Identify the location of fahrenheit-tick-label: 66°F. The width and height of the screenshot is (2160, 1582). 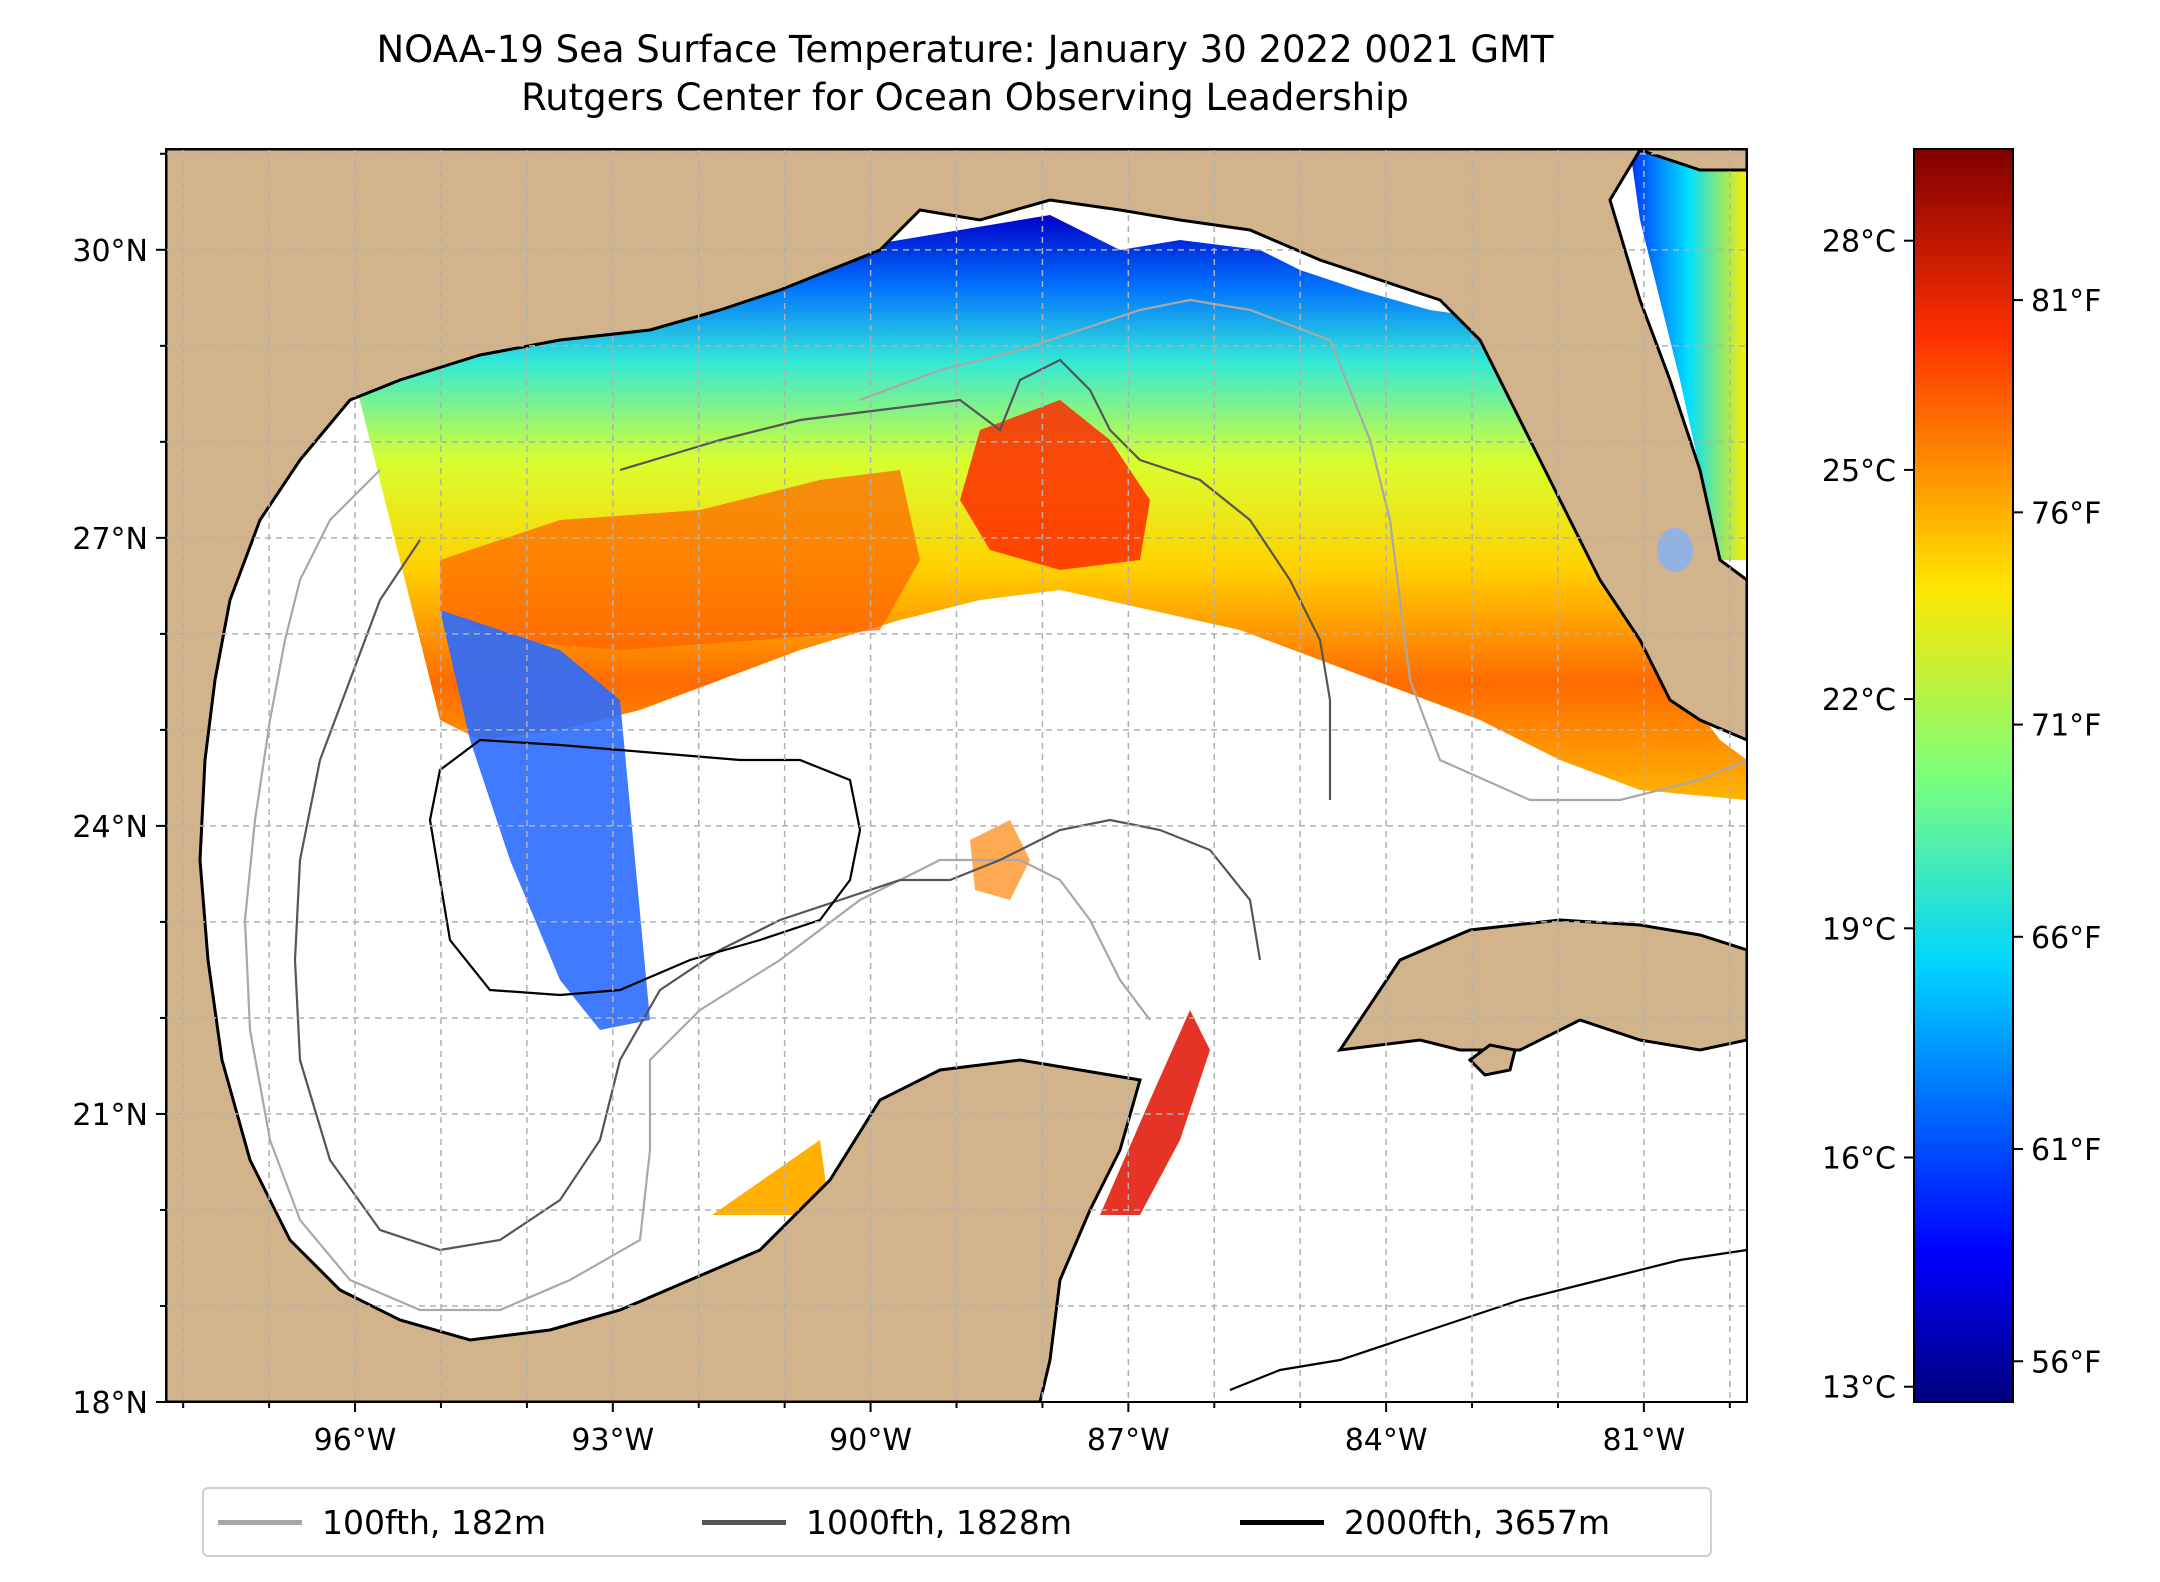
(2066, 938).